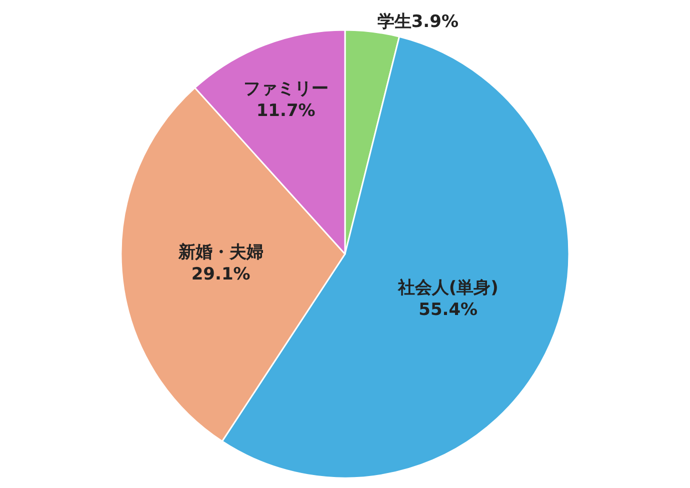  Describe the element at coordinates (286, 111) in the screenshot. I see `data-label: 11.7%` at that location.